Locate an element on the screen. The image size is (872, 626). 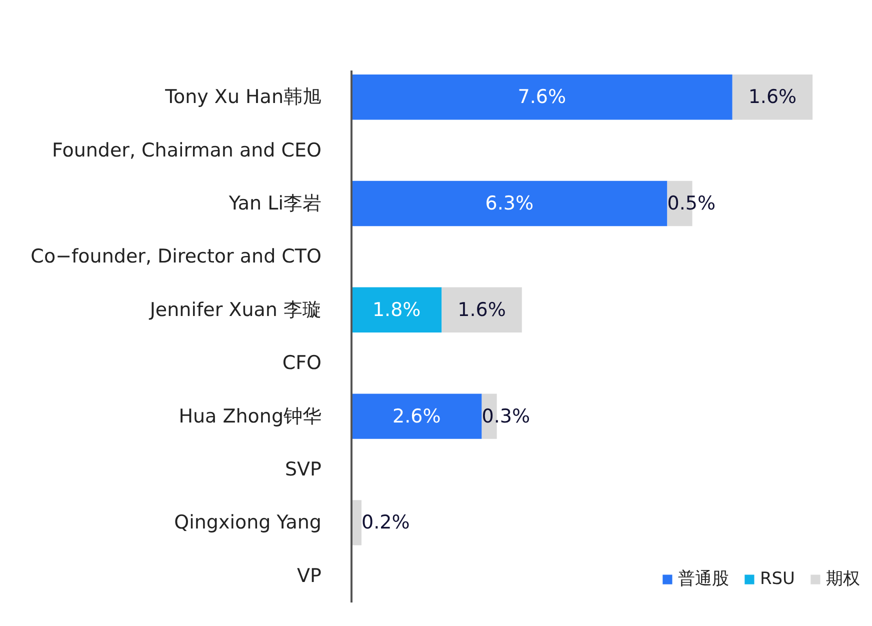
data-label: 2.6% is located at coordinates (416, 416).